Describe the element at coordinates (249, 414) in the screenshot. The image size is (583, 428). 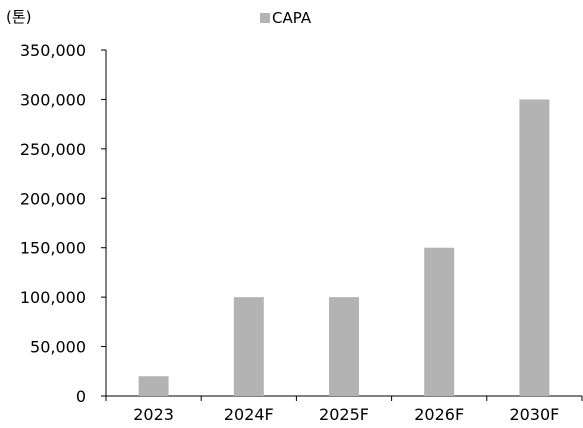
I see `x-tick-label: 2024F` at that location.